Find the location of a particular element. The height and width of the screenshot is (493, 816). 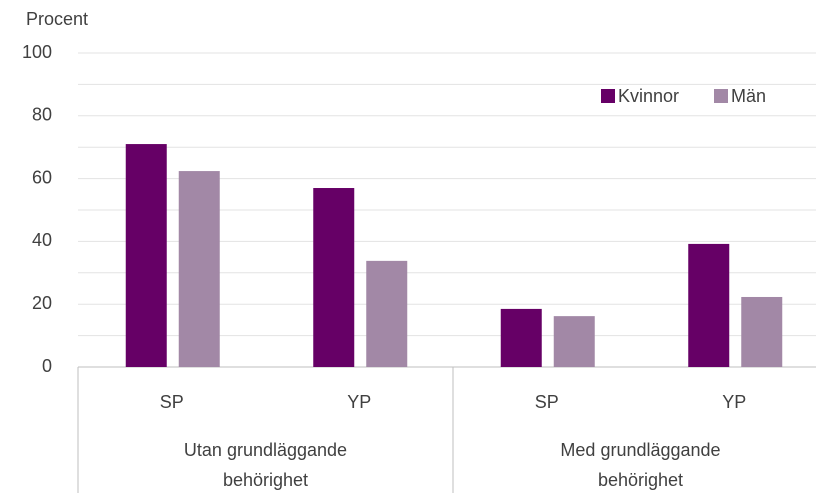

y-tick-label: 0 is located at coordinates (47, 366).